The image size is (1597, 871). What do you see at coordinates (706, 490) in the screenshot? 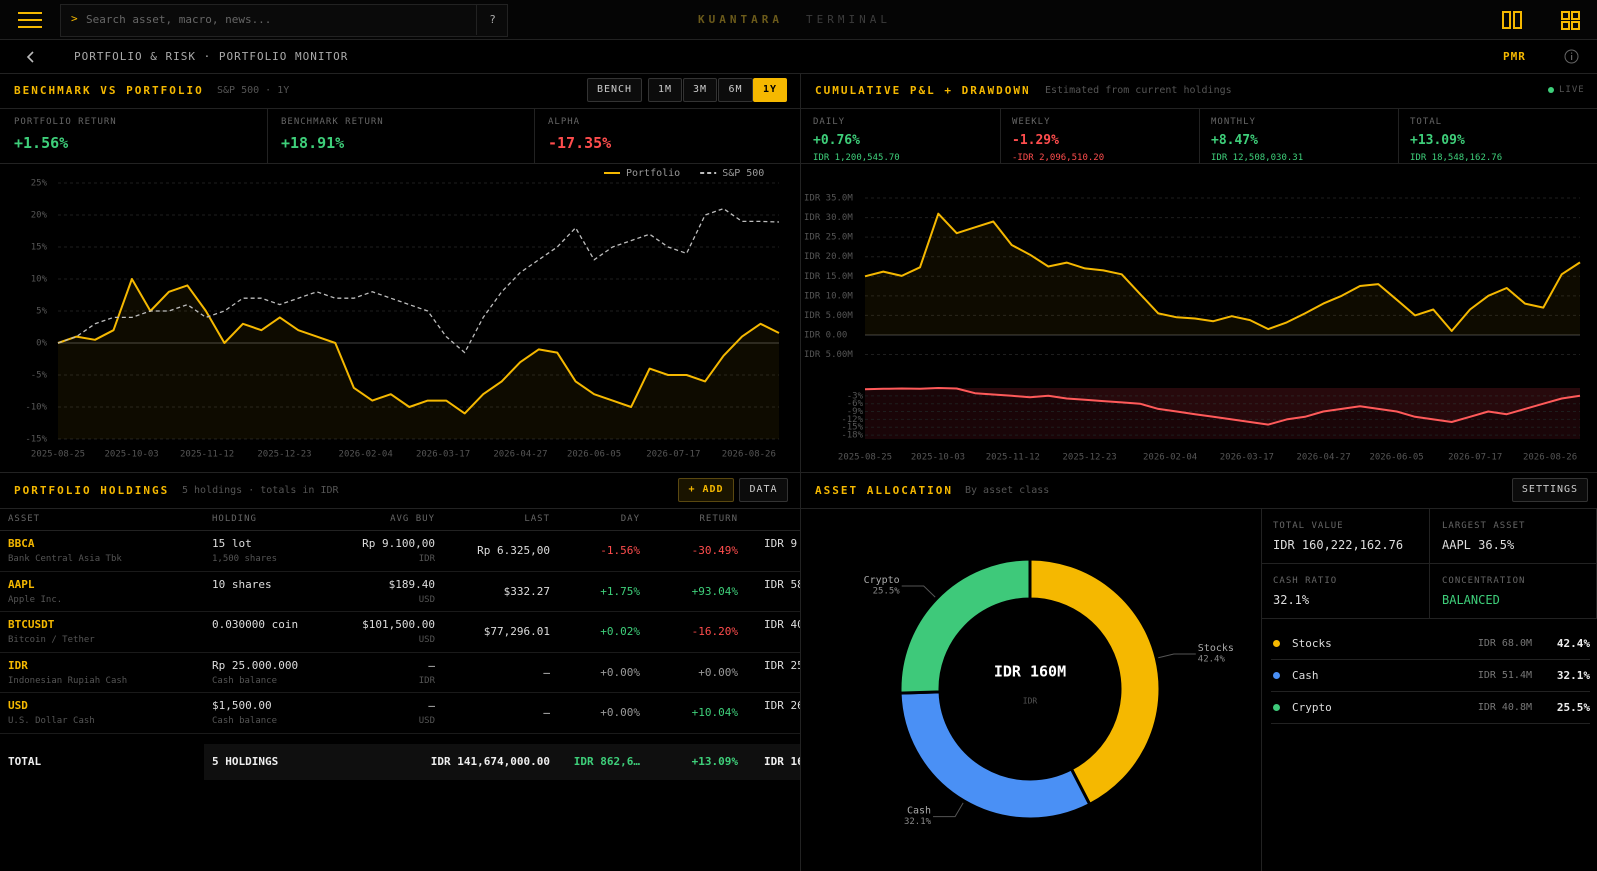
I see `add-button: + ADD` at bounding box center [706, 490].